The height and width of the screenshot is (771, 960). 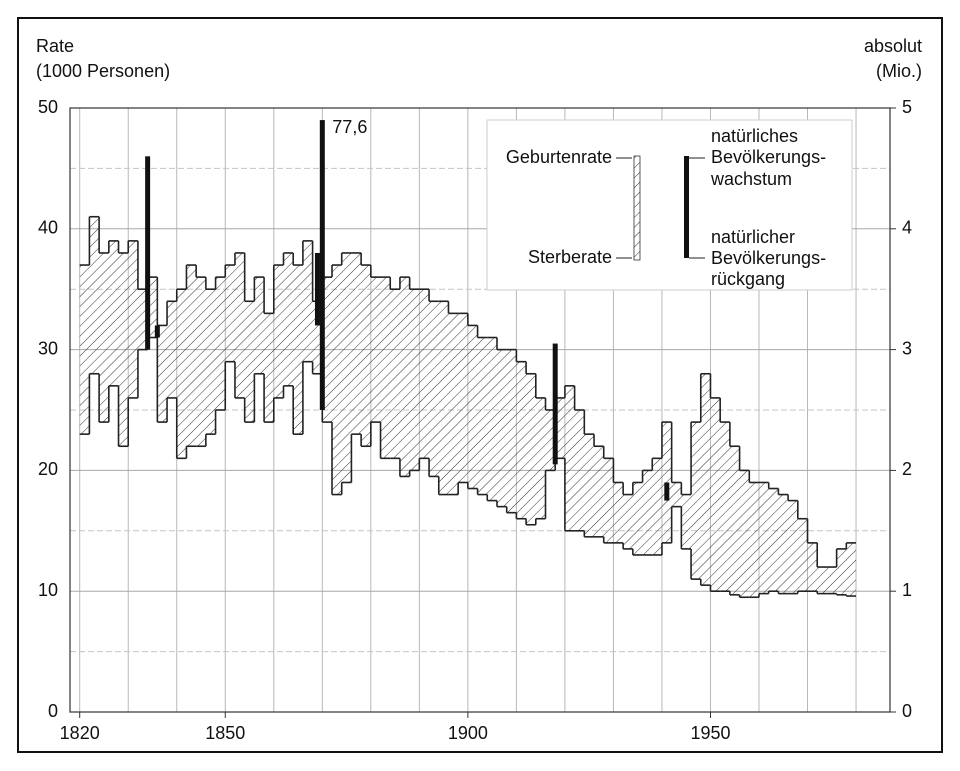 I want to click on y-label: Rate, so click(x=55, y=46).